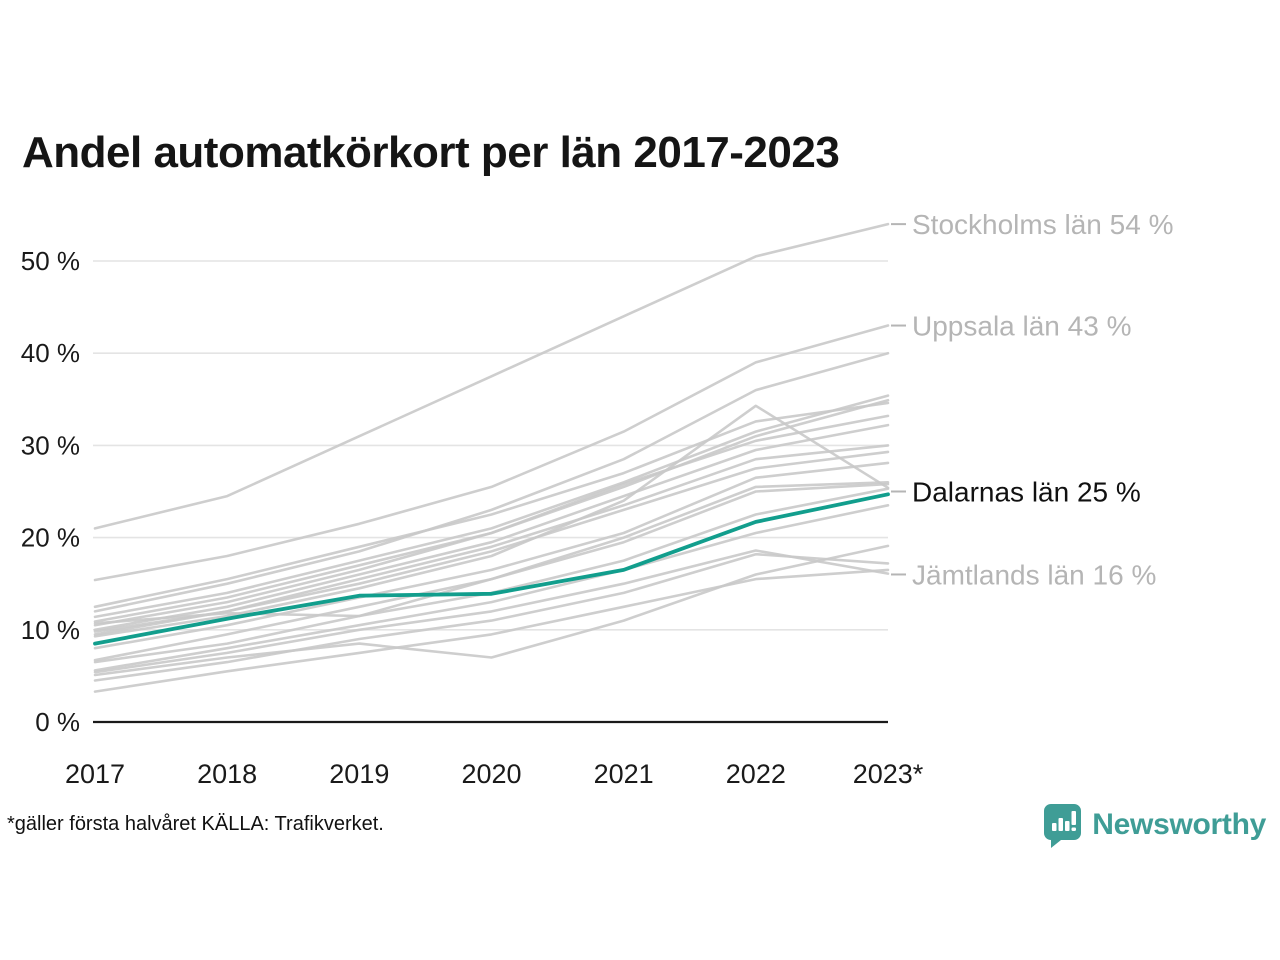 The image size is (1280, 960). Describe the element at coordinates (95, 774) in the screenshot. I see `x-tick-label-2017: 2017` at that location.